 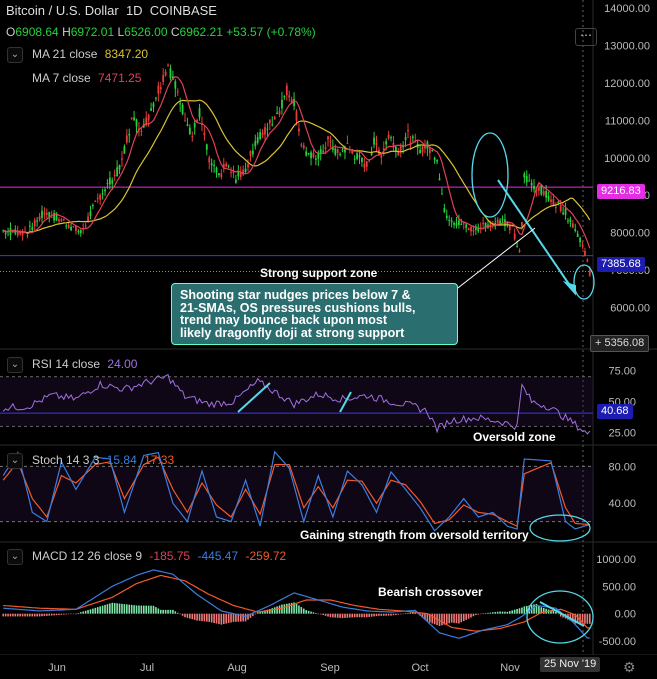 What do you see at coordinates (627, 159) in the screenshot?
I see `price-tick-label: 10000.00` at bounding box center [627, 159].